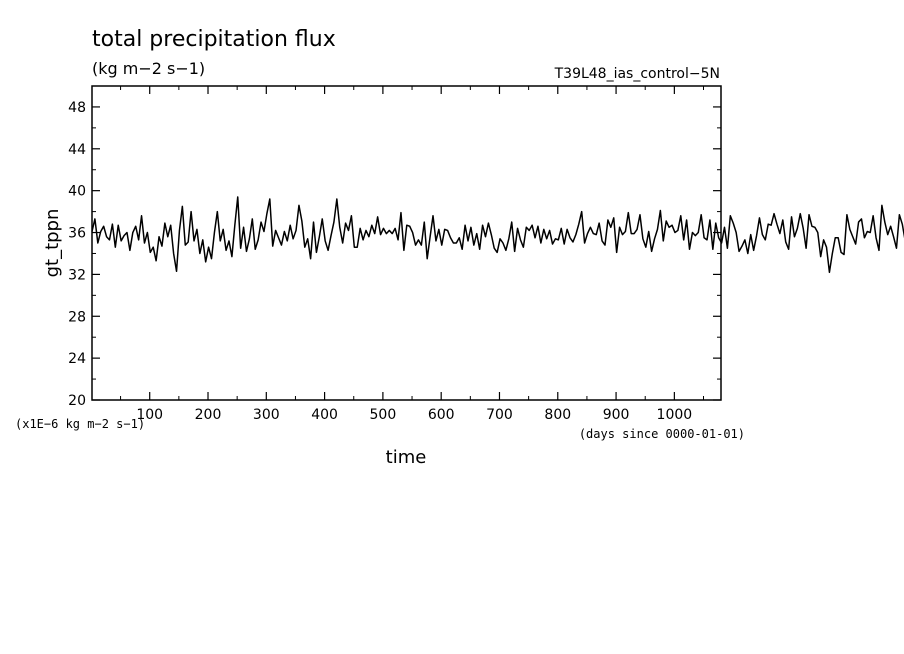  I want to click on x-tick-label: 900, so click(616, 415).